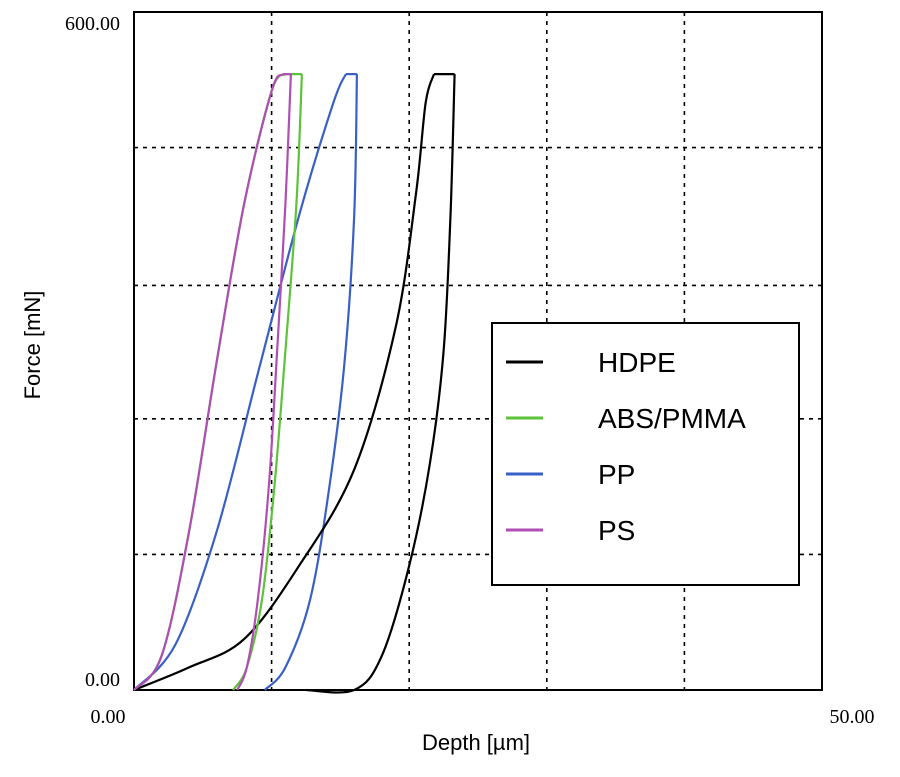  Describe the element at coordinates (208, 382) in the screenshot. I see `series-ps-loading-line` at that location.